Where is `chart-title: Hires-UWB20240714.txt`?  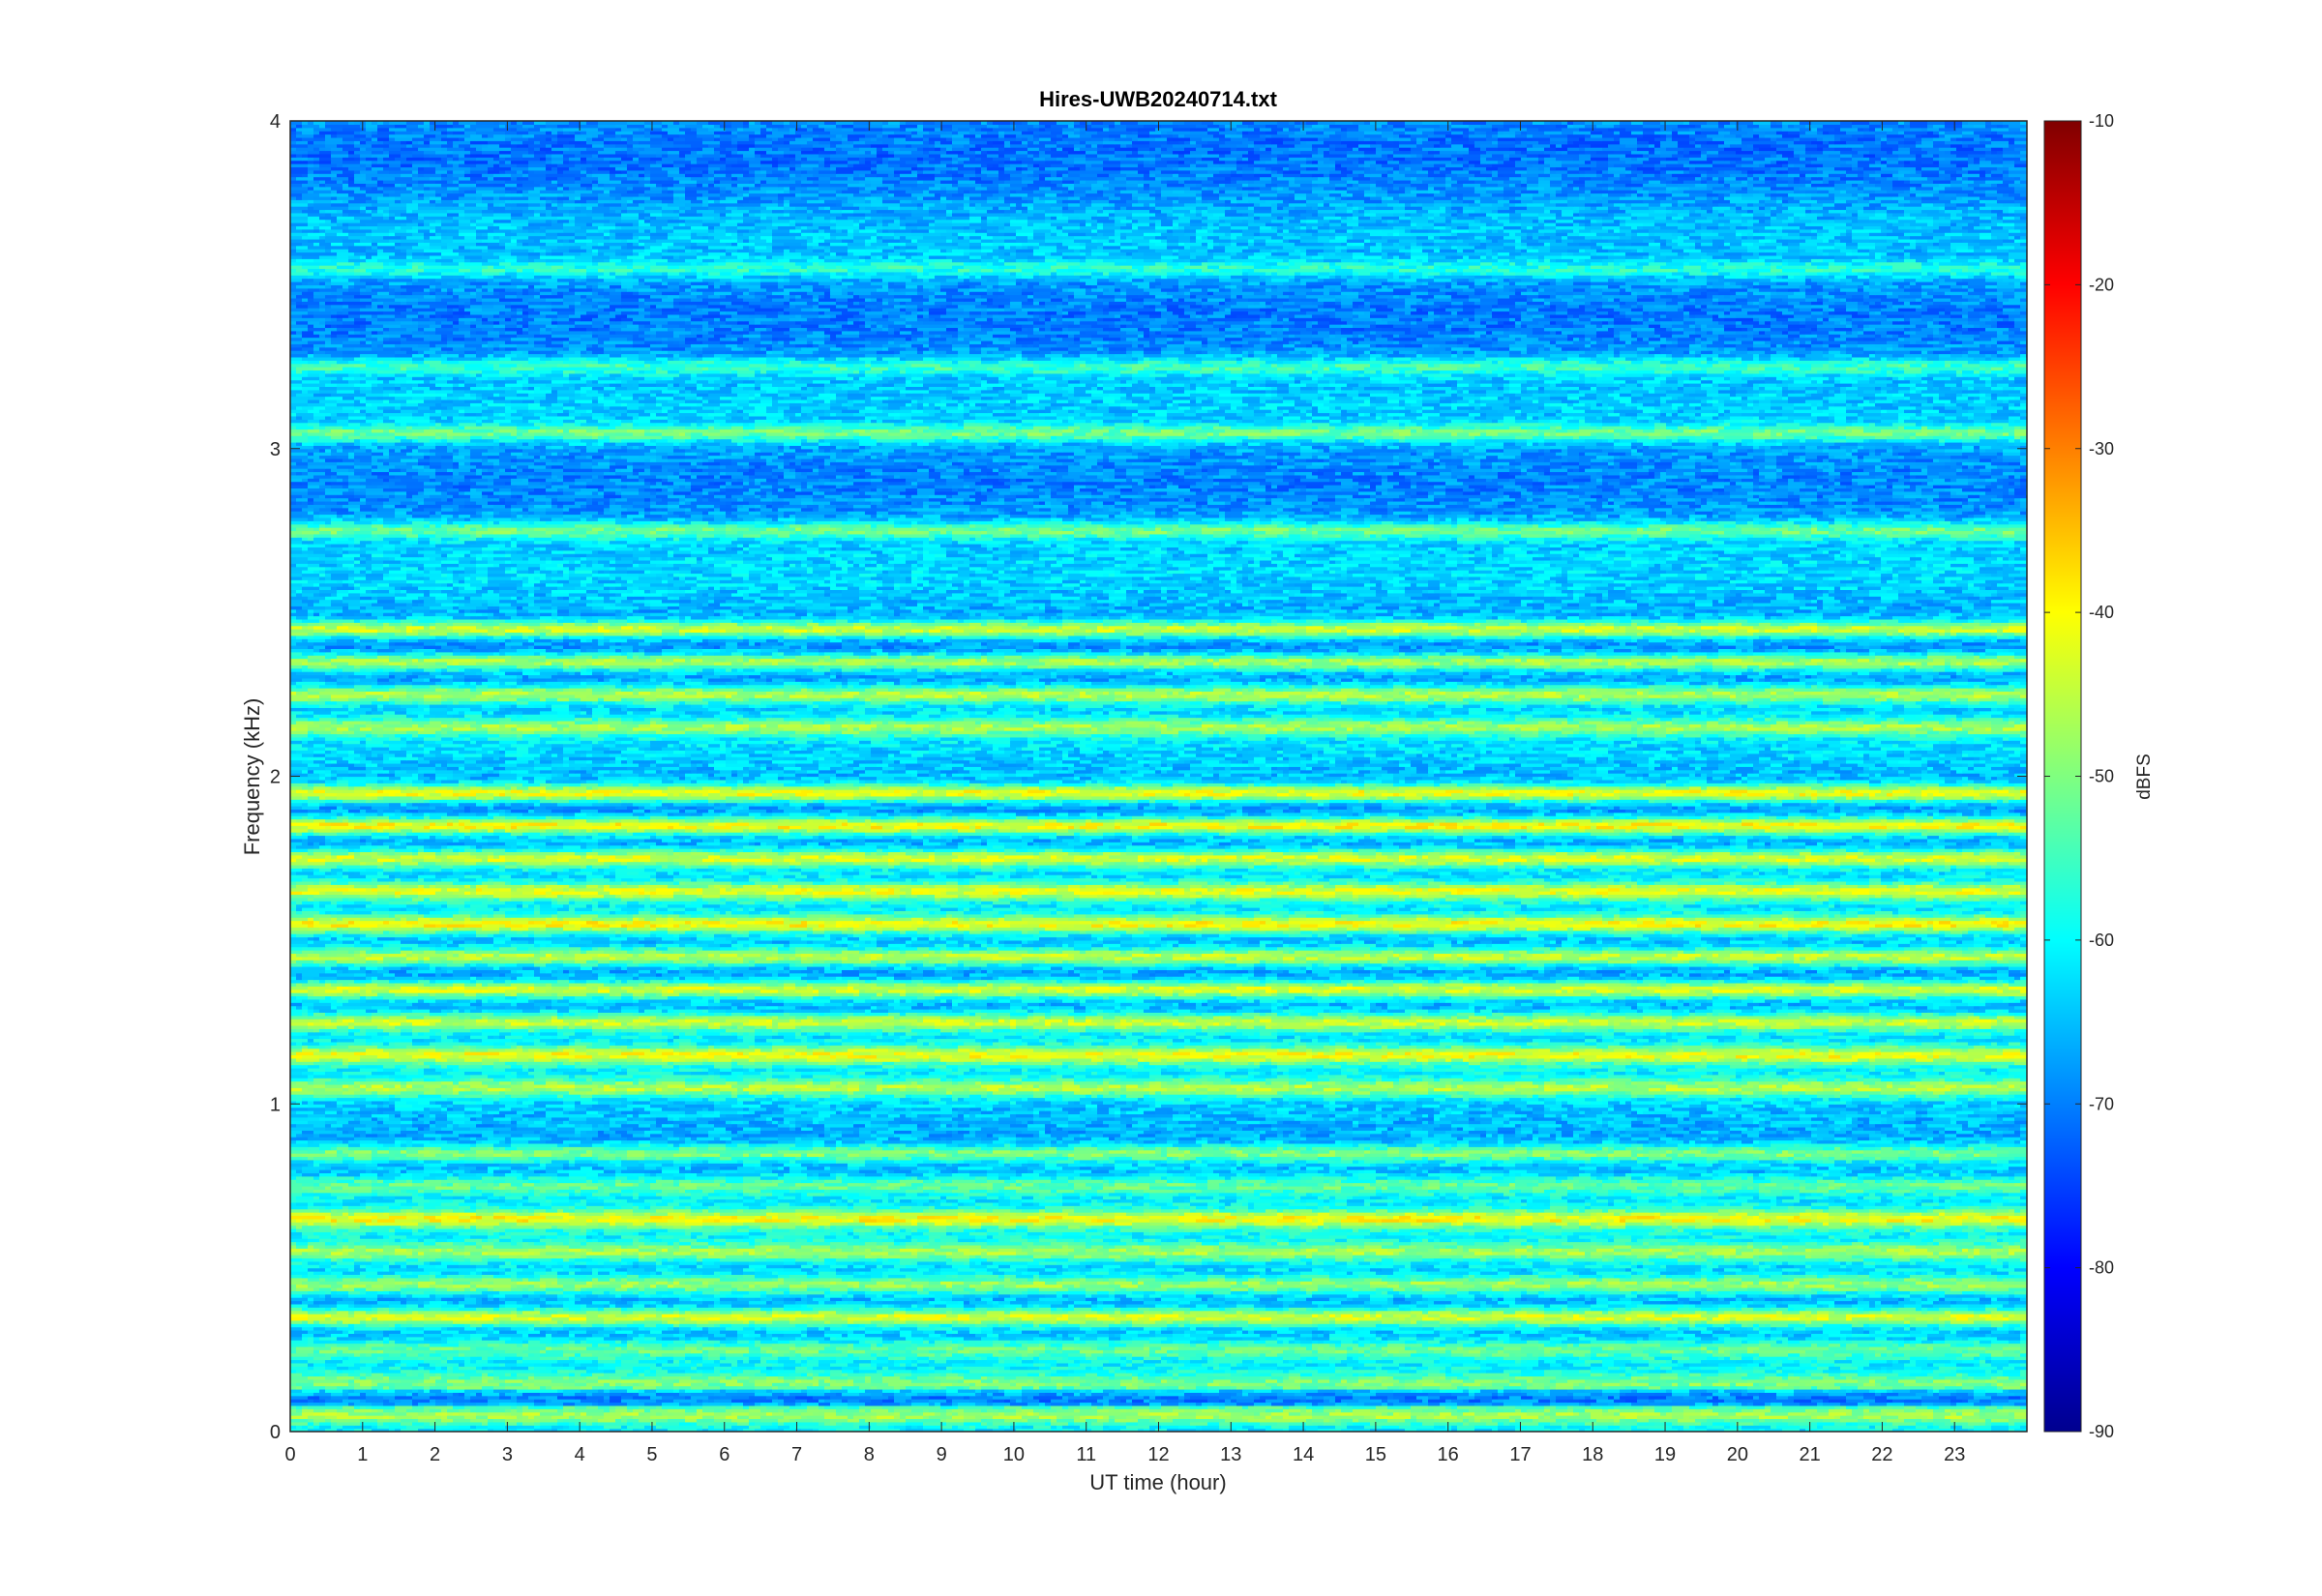 chart-title: Hires-UWB20240714.txt is located at coordinates (1158, 99).